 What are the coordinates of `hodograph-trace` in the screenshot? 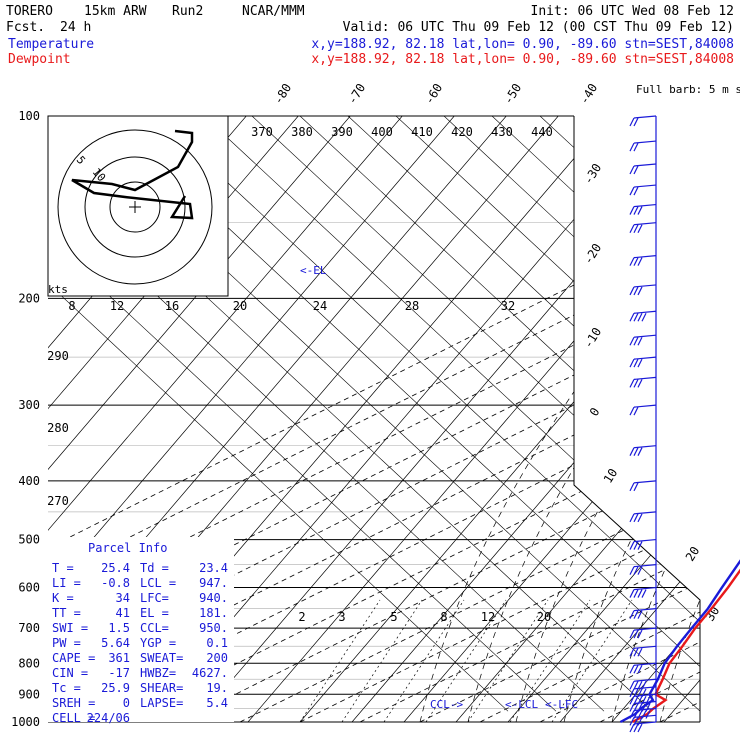 It's located at (132, 174).